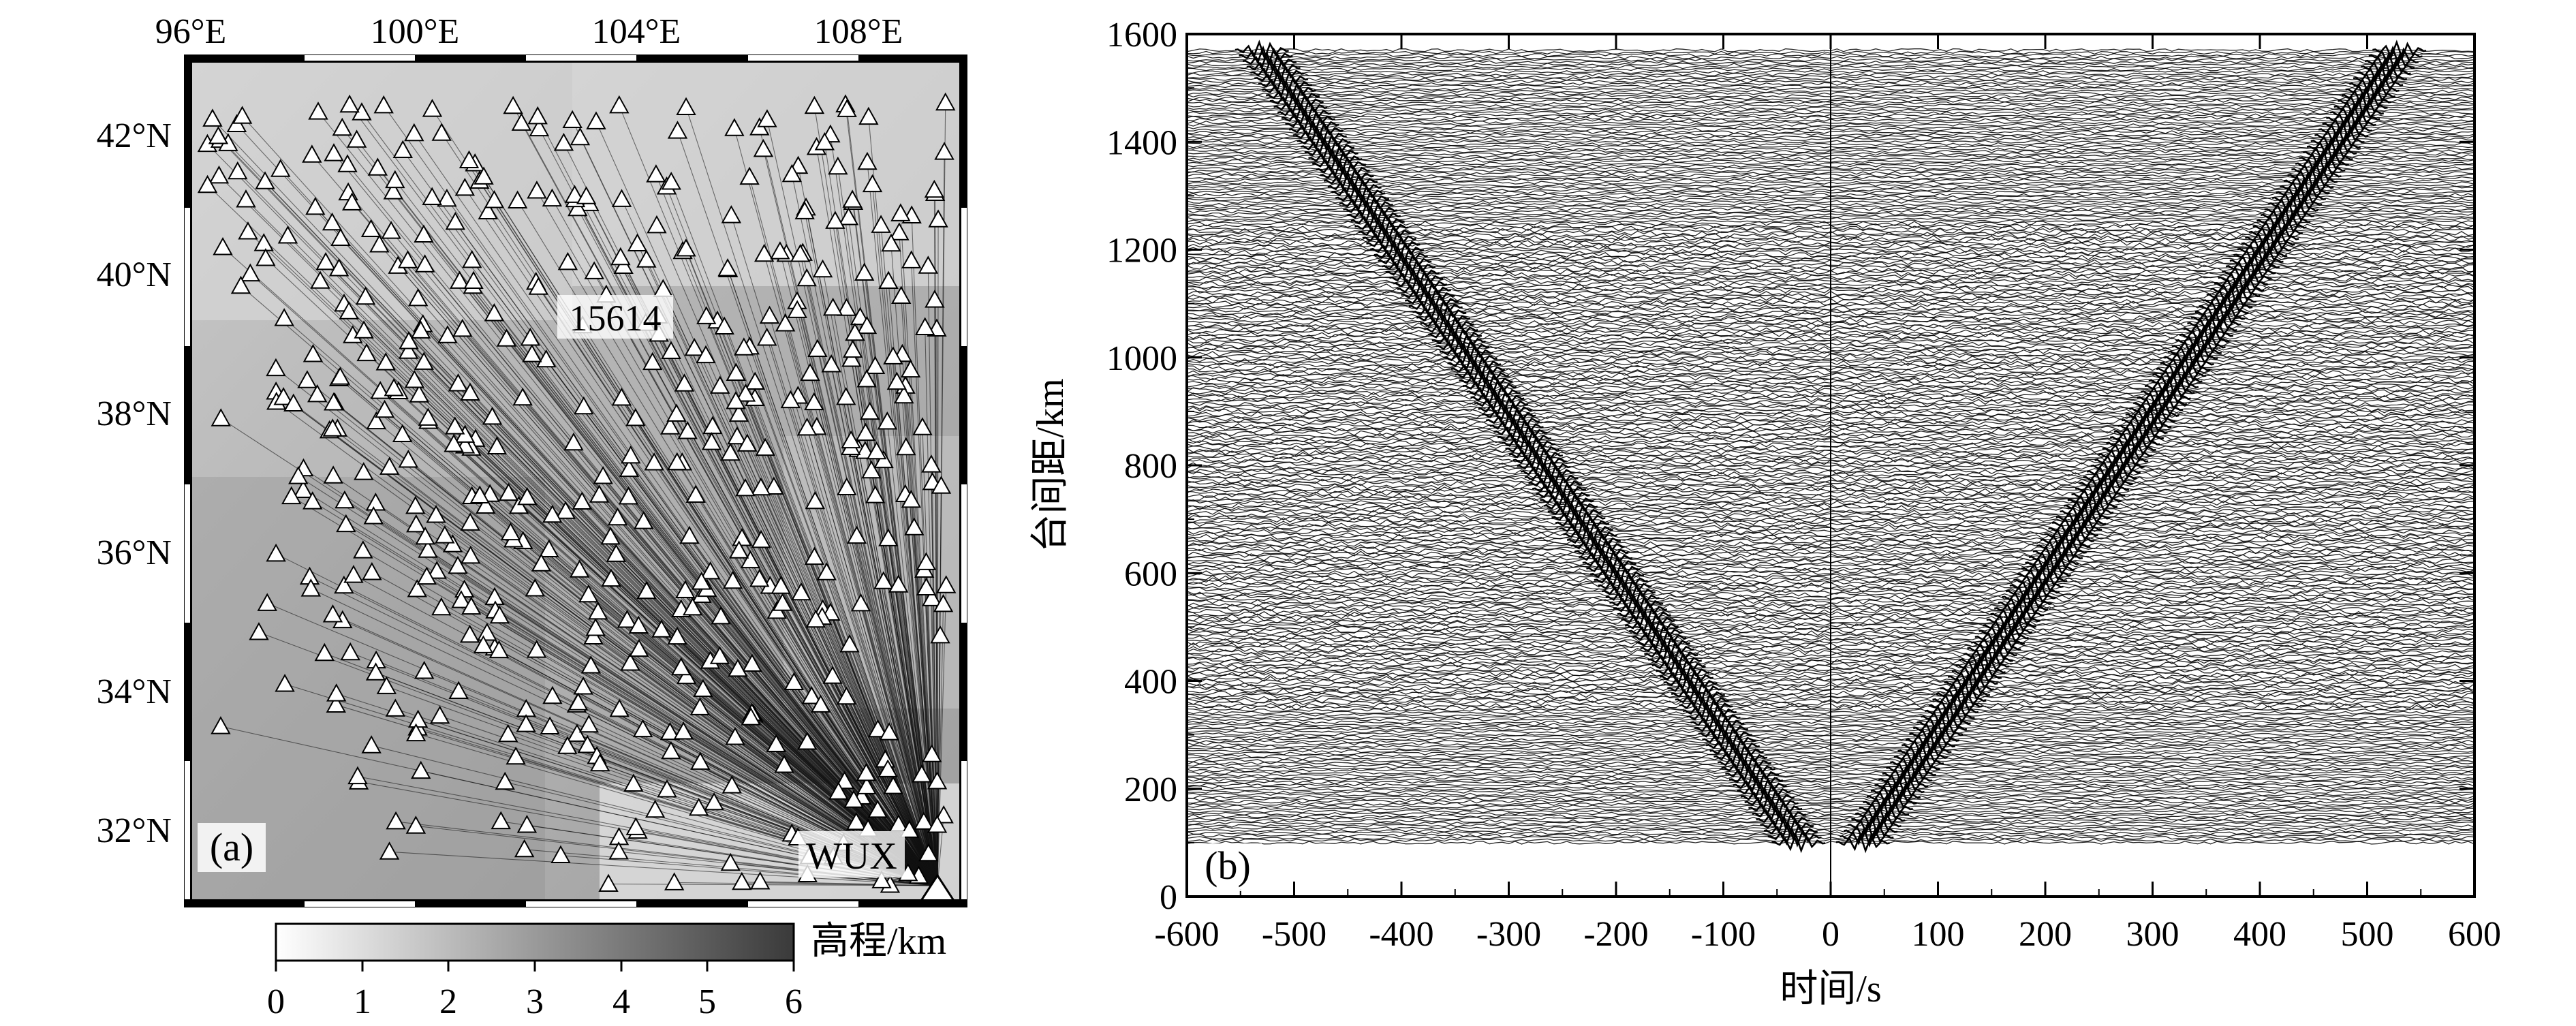 The width and height of the screenshot is (2576, 1026). Describe the element at coordinates (1228, 867) in the screenshot. I see `panel-b-label-box` at that location.